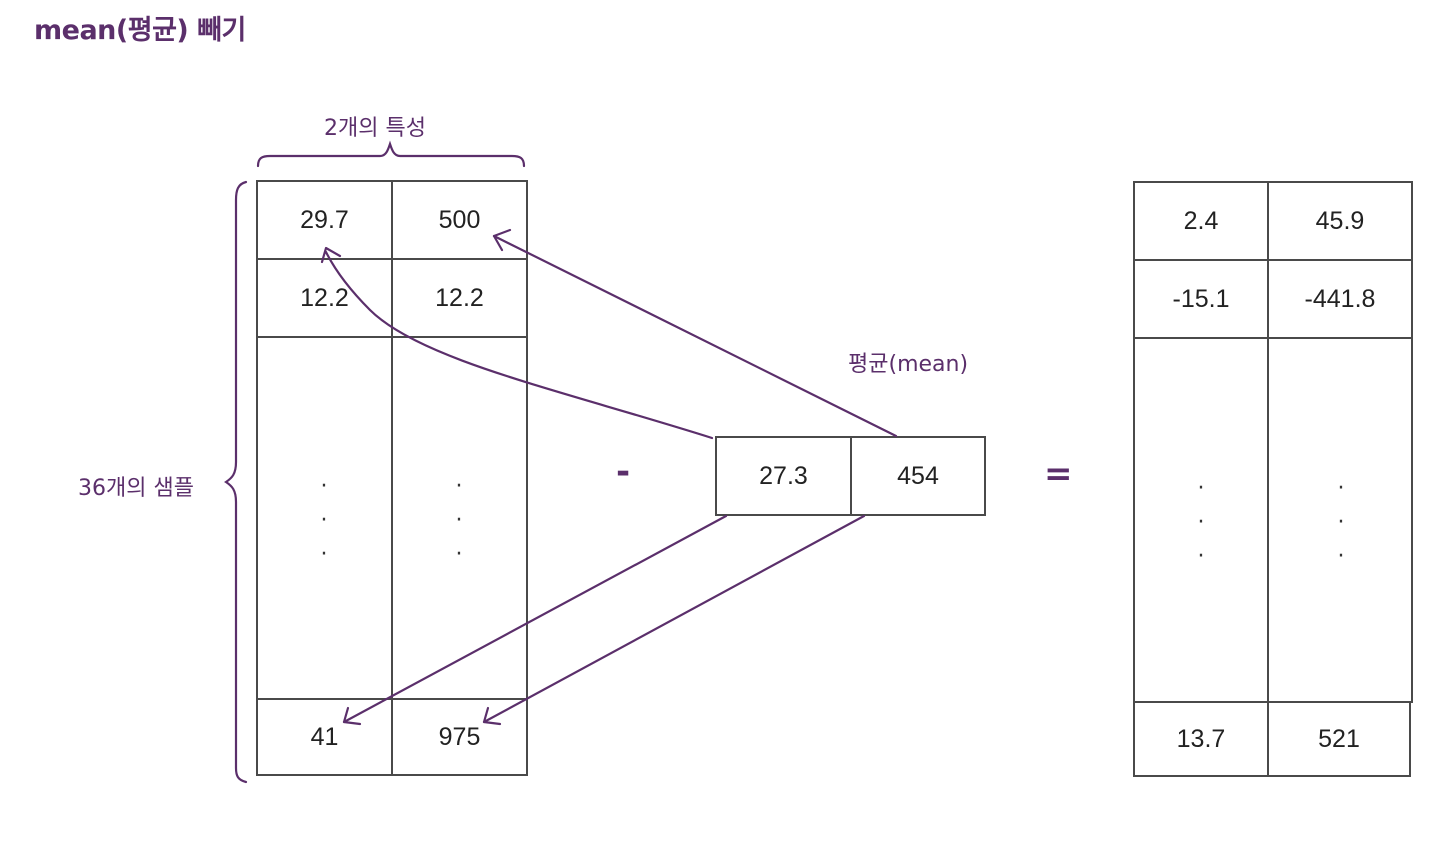  I want to click on arrowhead-last-c1, so click(352, 716).